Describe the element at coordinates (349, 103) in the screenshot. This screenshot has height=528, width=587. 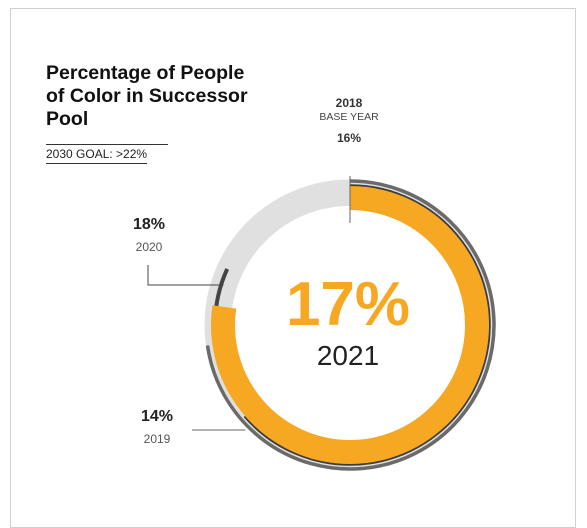
I see `base-year-label: 2018` at that location.